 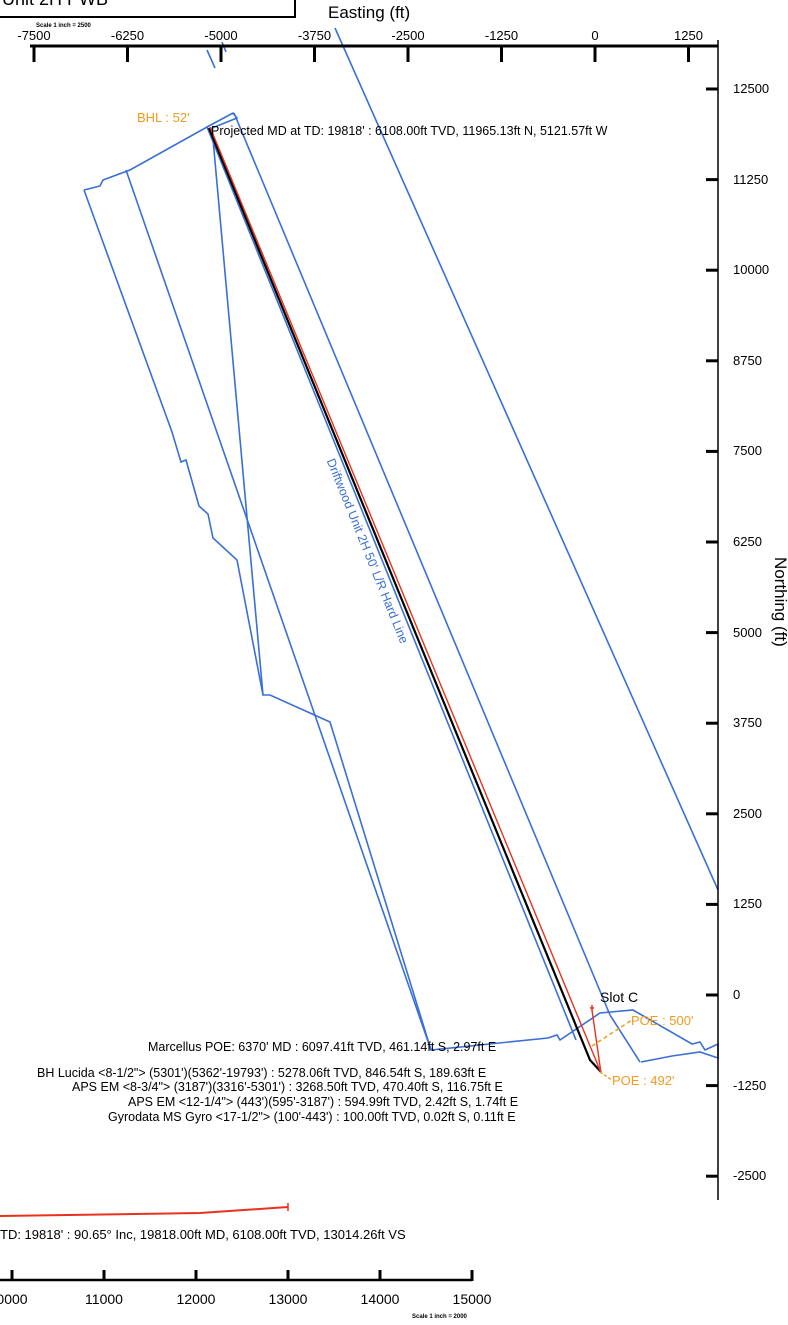 What do you see at coordinates (643, 1080) in the screenshot?
I see `poe-492-label: POE : 492'` at bounding box center [643, 1080].